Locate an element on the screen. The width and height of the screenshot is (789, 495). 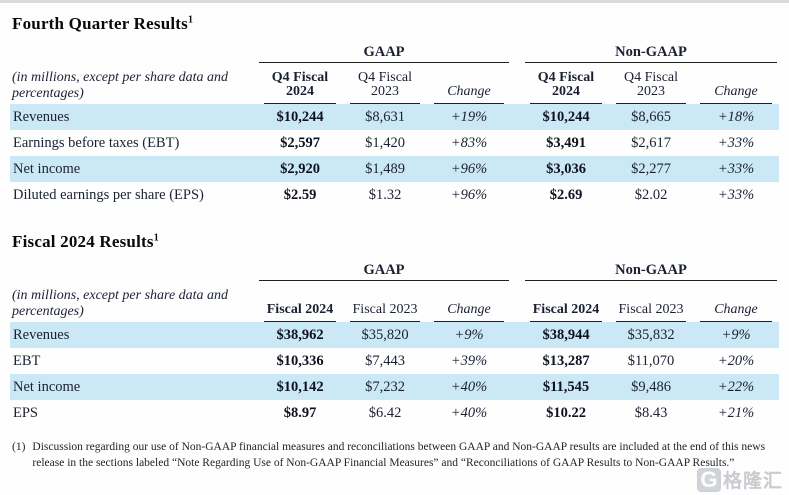
q4-col-header-nongaap-2023: Q4 Fiscal 2023 is located at coordinates (651, 87).